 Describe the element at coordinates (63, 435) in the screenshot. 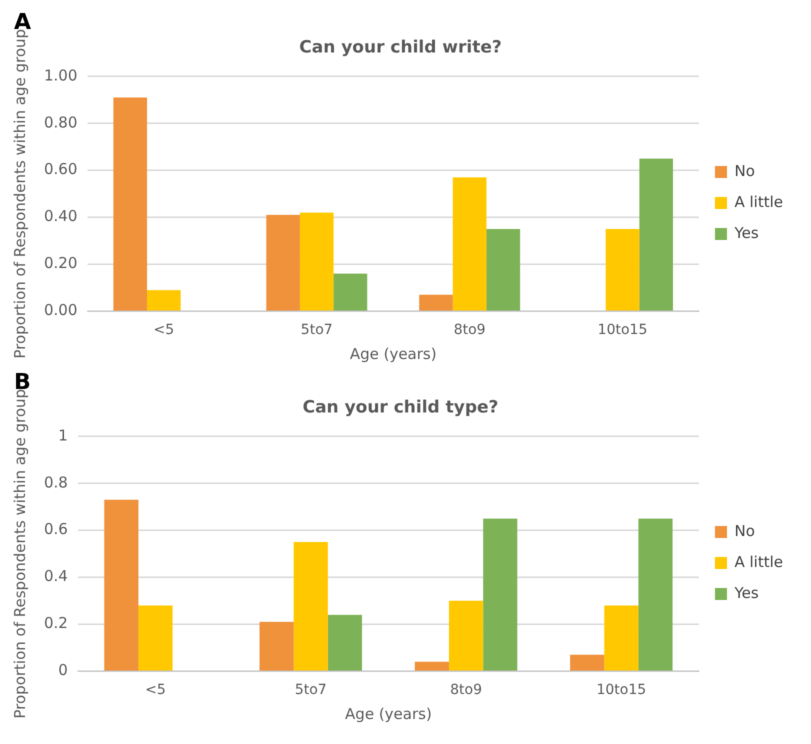

I see `y-tick-label: 1` at that location.